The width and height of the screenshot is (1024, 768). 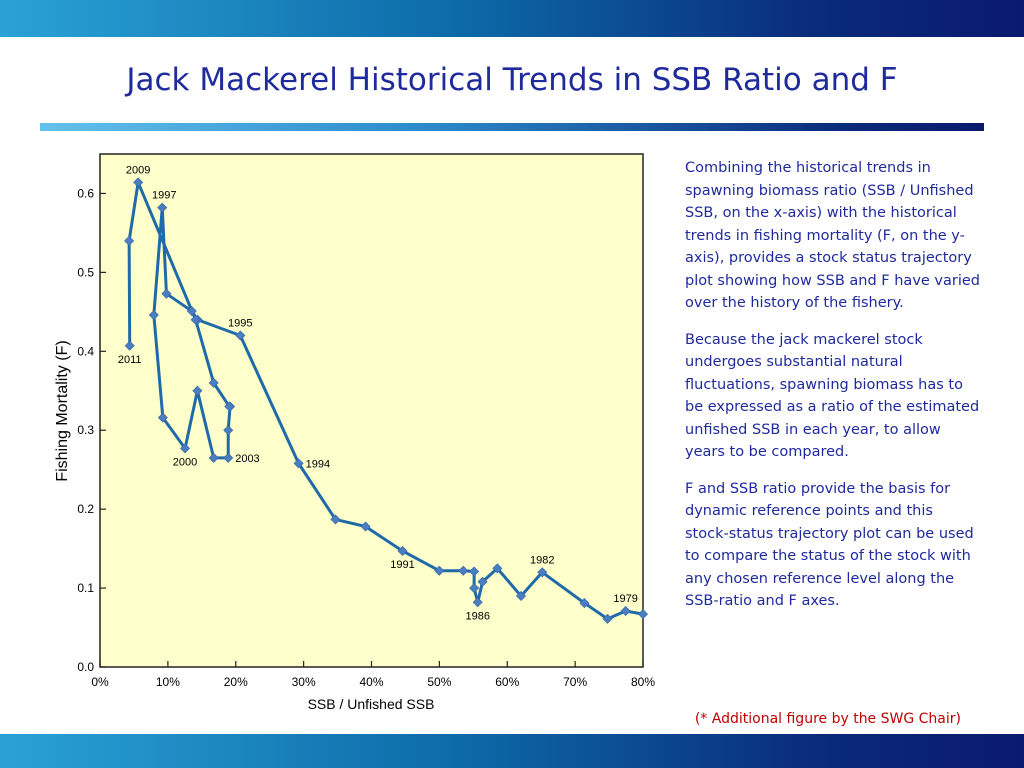 What do you see at coordinates (371, 682) in the screenshot?
I see `x-tick-label: 40%` at bounding box center [371, 682].